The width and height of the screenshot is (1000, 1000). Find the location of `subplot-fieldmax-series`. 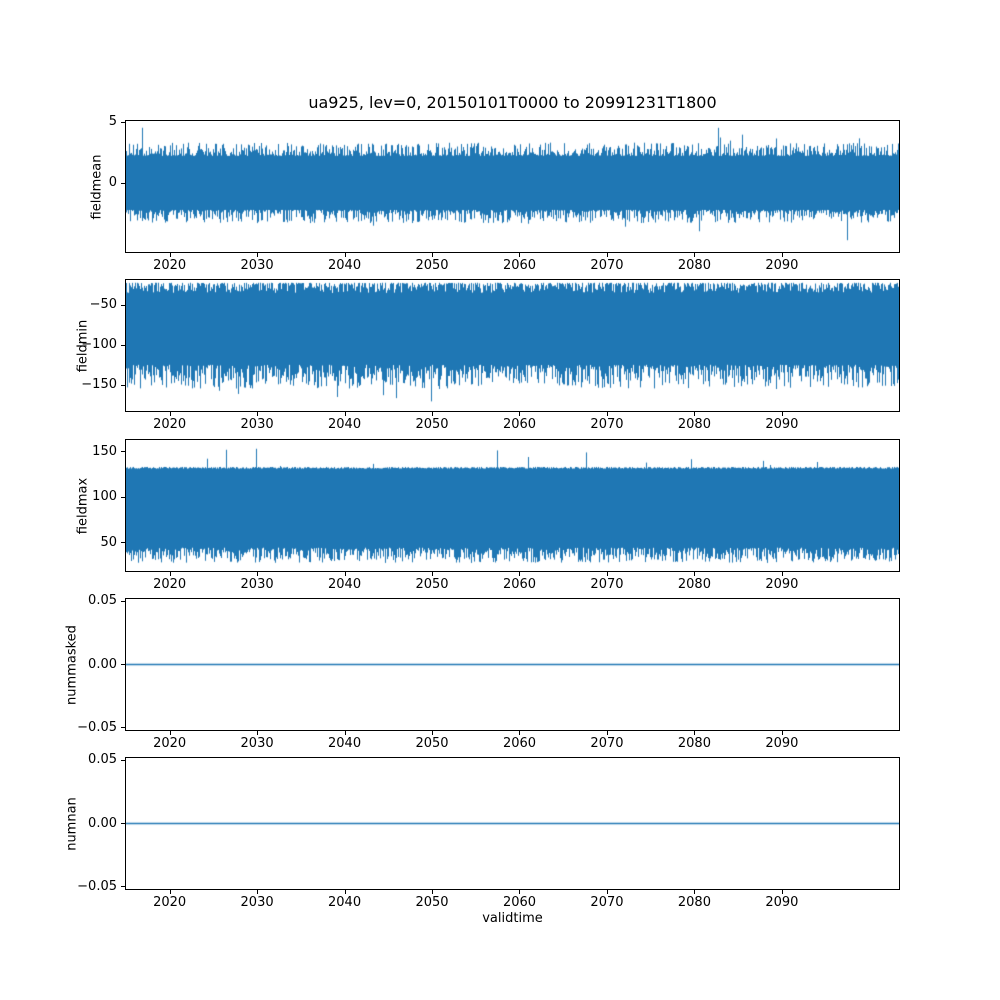

subplot-fieldmax-series is located at coordinates (512, 505).